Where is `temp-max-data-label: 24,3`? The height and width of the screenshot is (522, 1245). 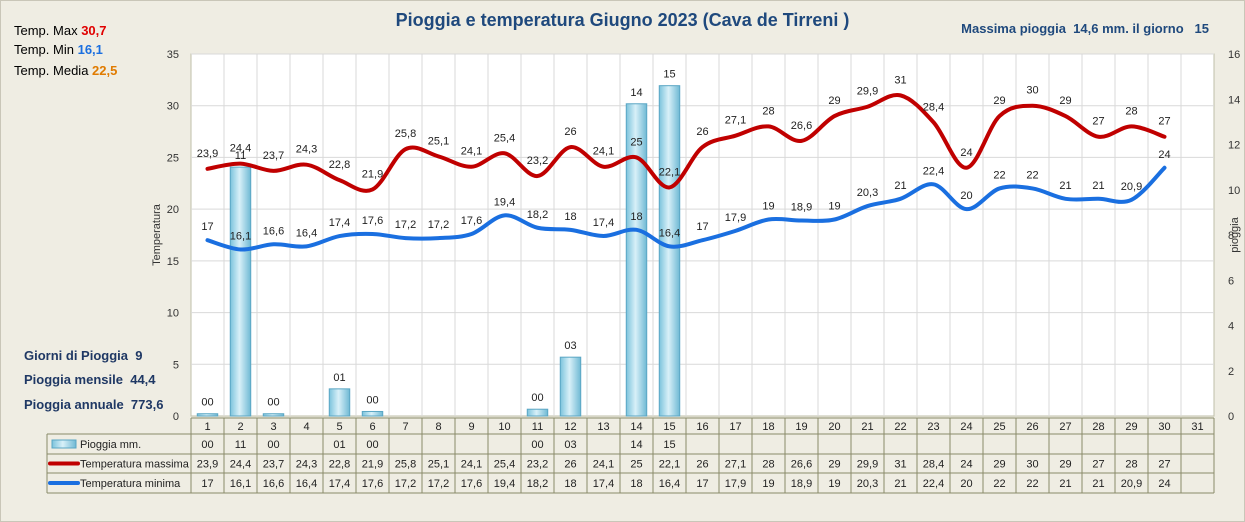
temp-max-data-label: 24,3 is located at coordinates (306, 150).